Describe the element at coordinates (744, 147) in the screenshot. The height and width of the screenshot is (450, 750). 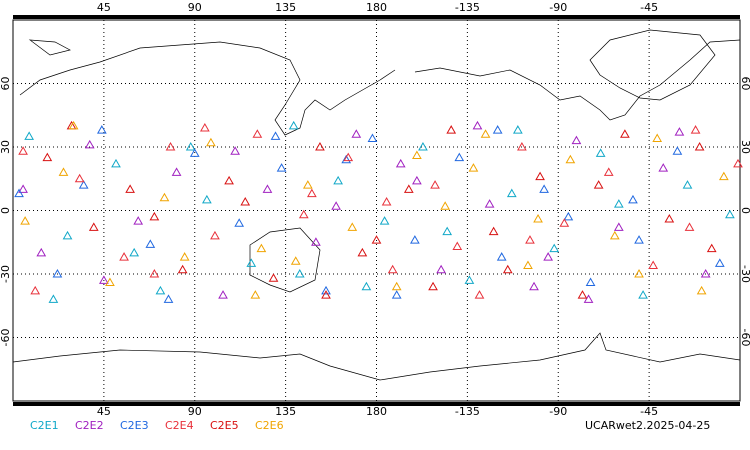
I see `y-tick-label: 30` at that location.